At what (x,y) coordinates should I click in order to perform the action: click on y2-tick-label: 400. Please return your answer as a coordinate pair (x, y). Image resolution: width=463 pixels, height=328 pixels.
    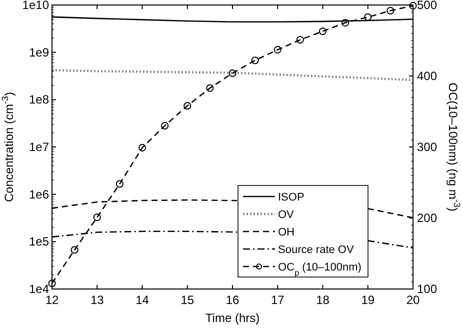
    Looking at the image, I should click on (427, 76).